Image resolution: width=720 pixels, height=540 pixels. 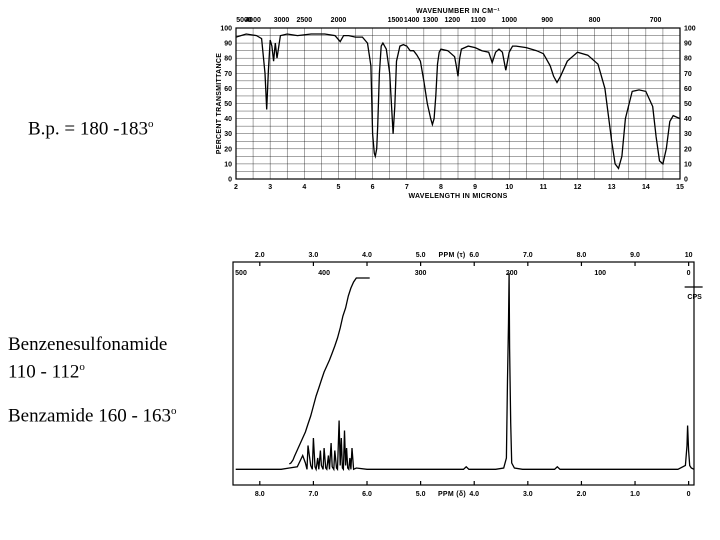 I want to click on nmr-top-tick-label: 7.0, so click(x=528, y=255).